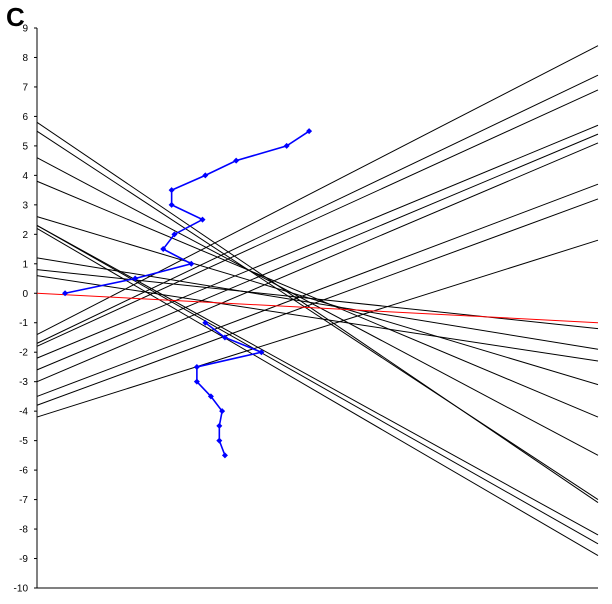 The width and height of the screenshot is (612, 604). I want to click on reference-series-line, so click(317, 308).